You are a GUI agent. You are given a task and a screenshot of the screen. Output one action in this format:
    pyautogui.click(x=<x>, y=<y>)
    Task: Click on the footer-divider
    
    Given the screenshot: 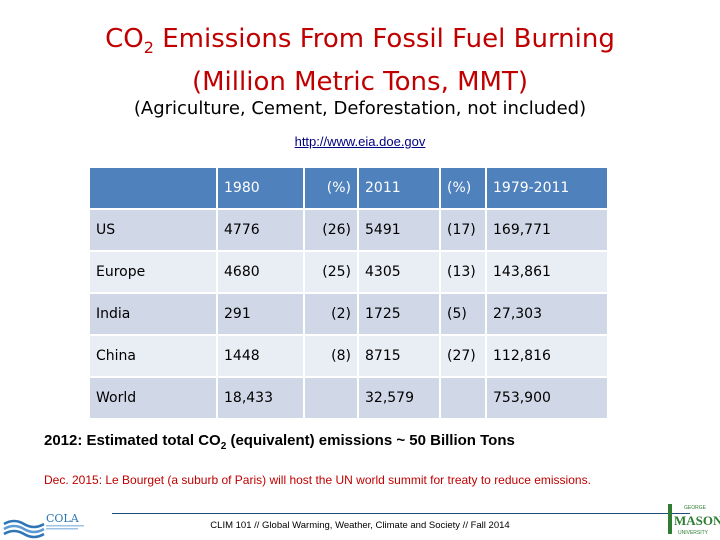 What is the action you would take?
    pyautogui.click(x=401, y=513)
    